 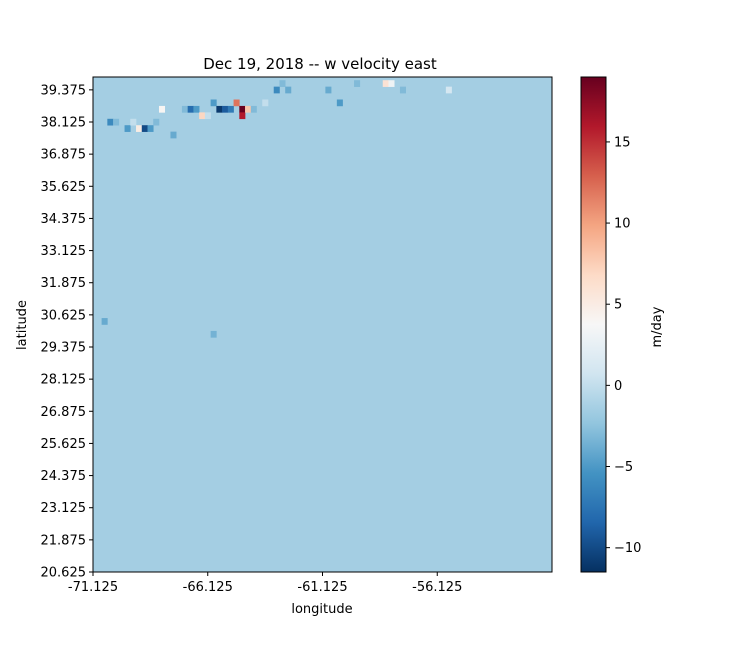 I want to click on y-tick-label: 36.875, so click(x=64, y=155).